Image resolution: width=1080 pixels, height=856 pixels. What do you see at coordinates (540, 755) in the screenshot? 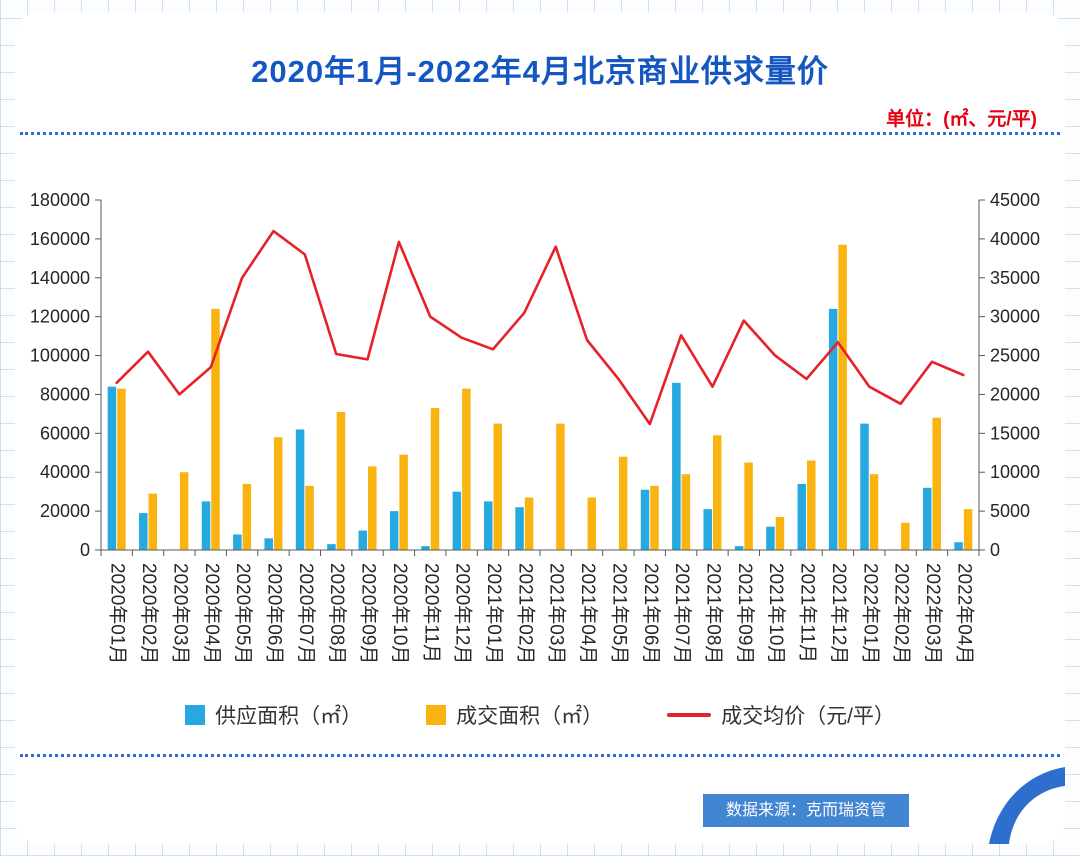
I see `bottom-dotted-divider` at bounding box center [540, 755].